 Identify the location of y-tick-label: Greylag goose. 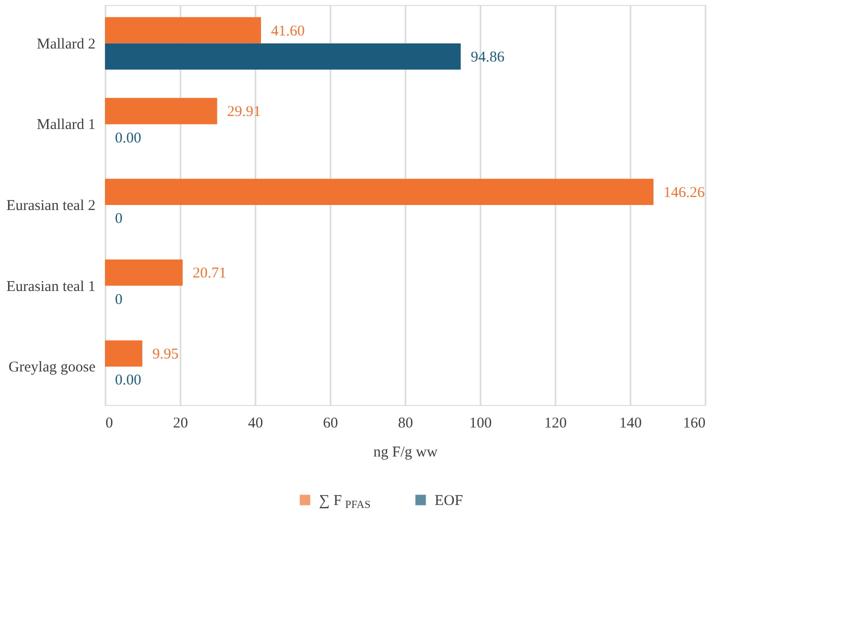
(52, 368).